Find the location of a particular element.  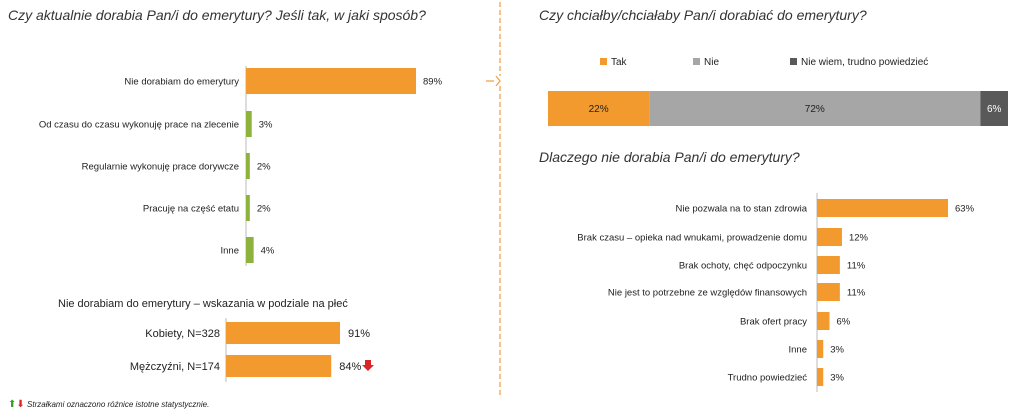

stacked-value-label: 72% is located at coordinates (815, 109).